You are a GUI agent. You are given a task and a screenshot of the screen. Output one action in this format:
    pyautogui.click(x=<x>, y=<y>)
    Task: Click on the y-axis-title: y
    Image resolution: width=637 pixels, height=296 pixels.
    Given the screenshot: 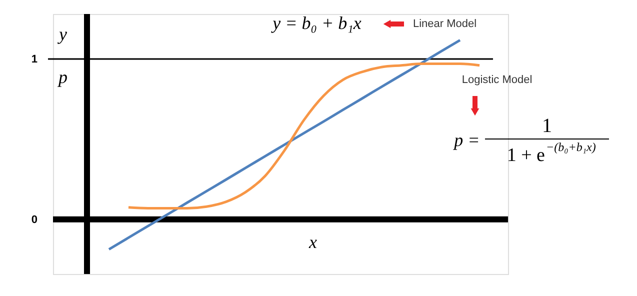 What is the action you would take?
    pyautogui.click(x=62, y=34)
    